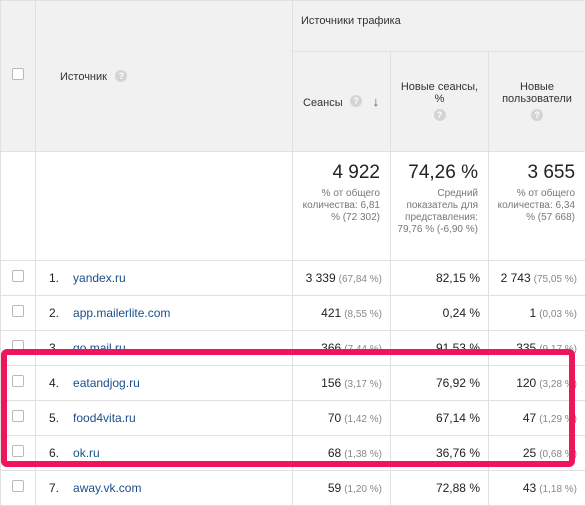 The image size is (585, 506). Describe the element at coordinates (342, 418) in the screenshot. I see `sessions-cell: 70(1,42 %)` at that location.